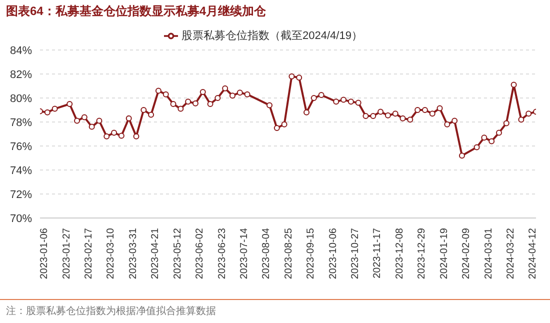 The width and height of the screenshot is (550, 323). Describe the element at coordinates (21, 98) in the screenshot. I see `y-tick-label: 80%` at that location.